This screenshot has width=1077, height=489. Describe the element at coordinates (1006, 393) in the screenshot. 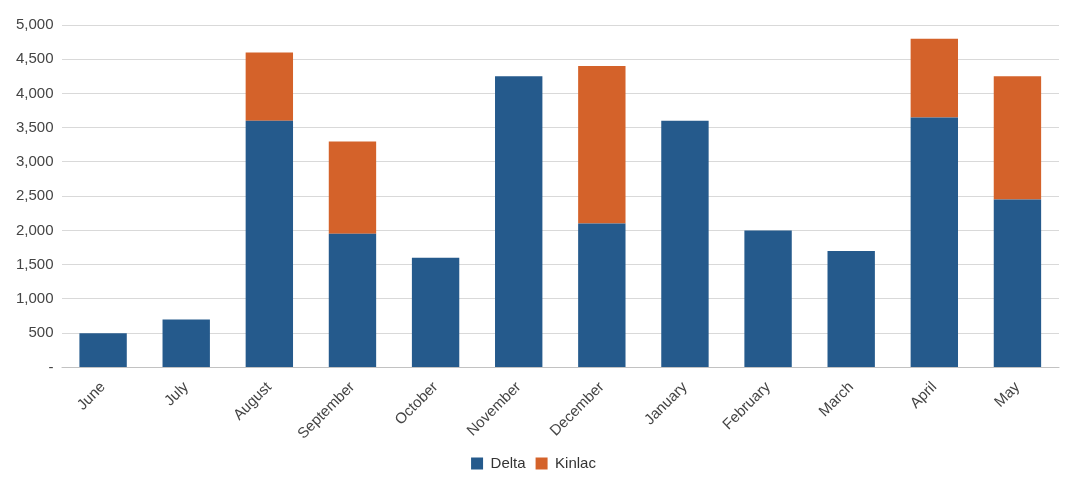

I see `x-tick-label: May` at that location.